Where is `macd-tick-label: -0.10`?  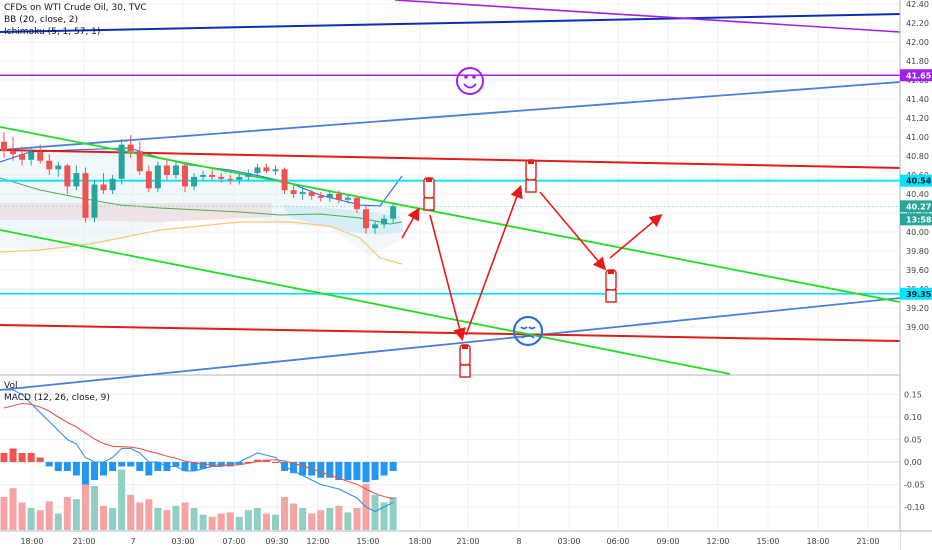 macd-tick-label: -0.10 is located at coordinates (914, 507).